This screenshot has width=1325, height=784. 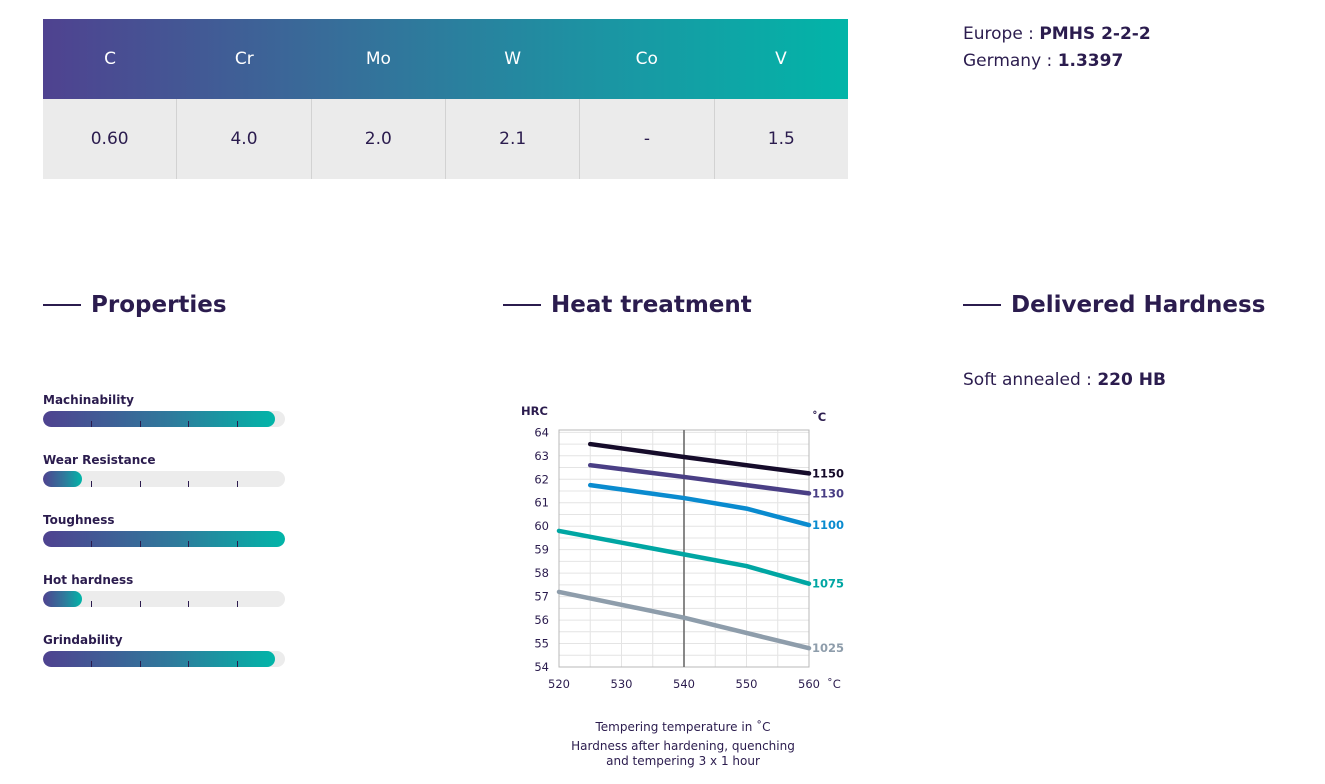 I want to click on series-label-1150: 1150, so click(x=828, y=473).